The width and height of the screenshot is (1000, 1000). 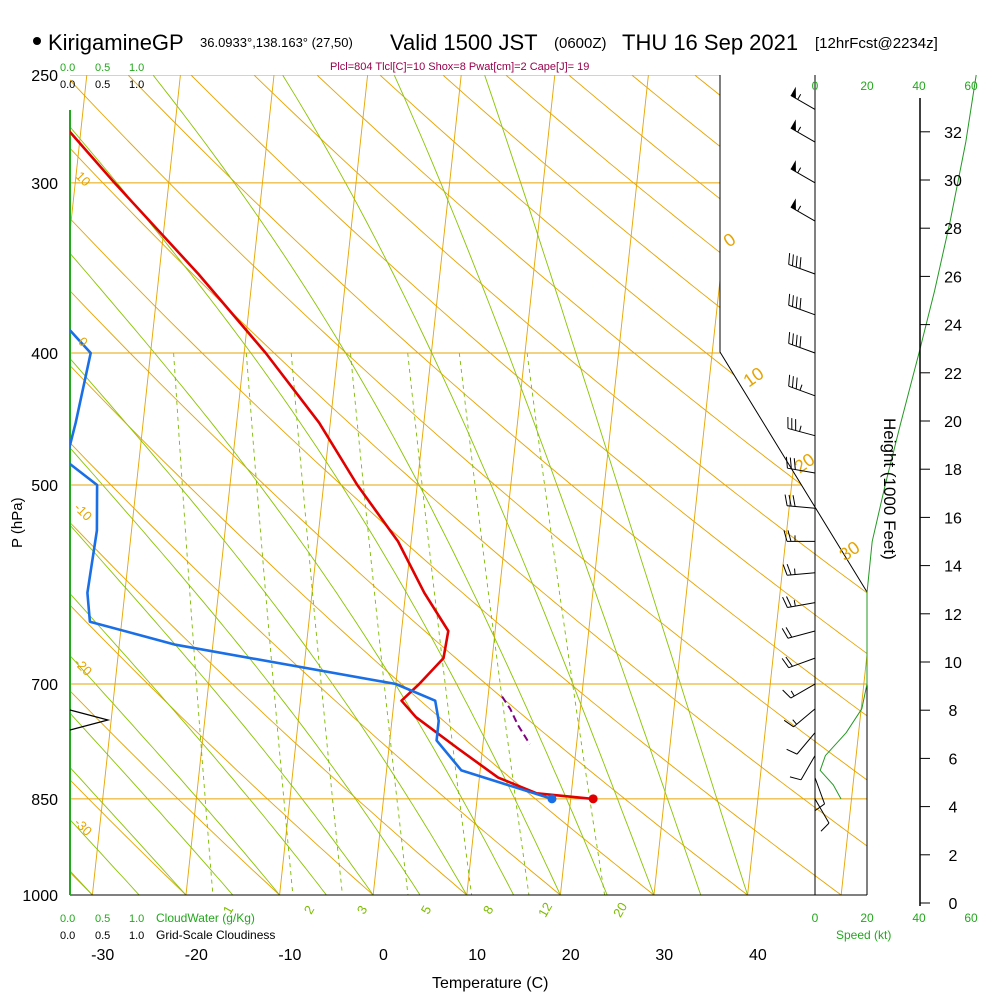 I want to click on height-tick-label: 8, so click(x=953, y=711).